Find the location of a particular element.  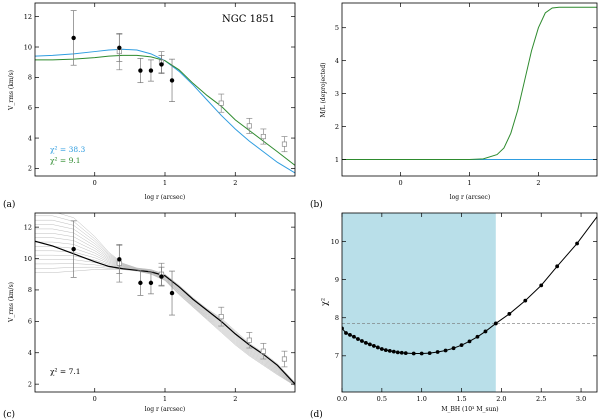

y-tick-label: 2 is located at coordinates (337, 127).